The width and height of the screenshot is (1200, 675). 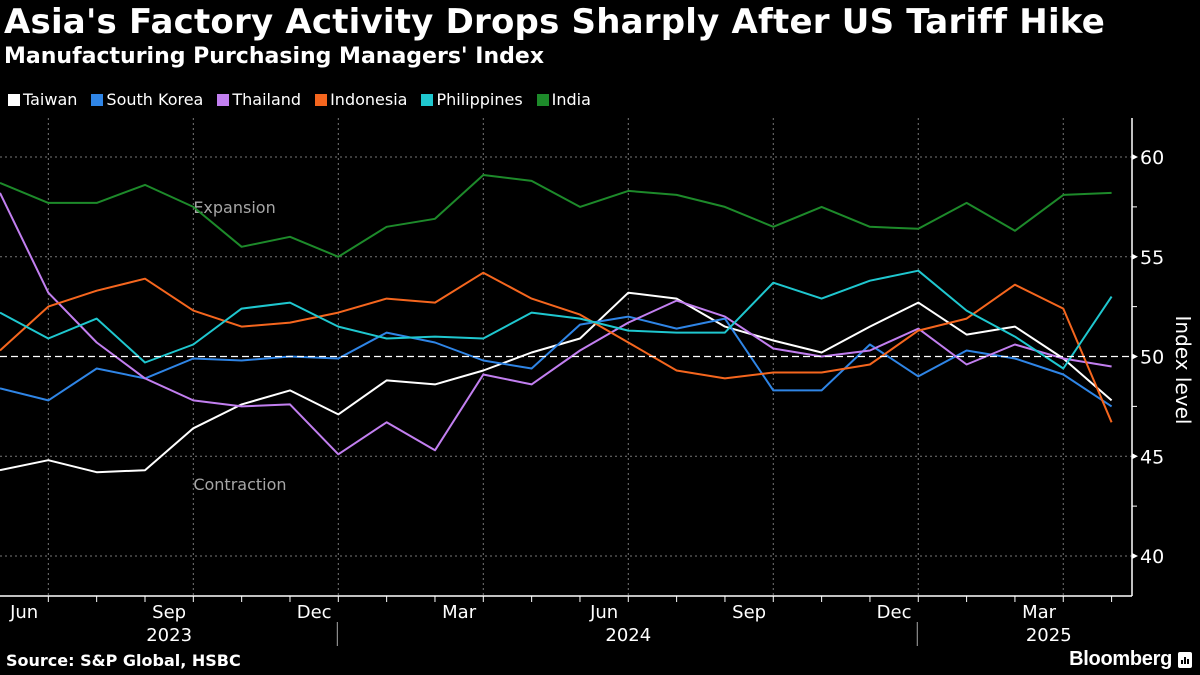 I want to click on series-line-south-korea, so click(x=556, y=361).